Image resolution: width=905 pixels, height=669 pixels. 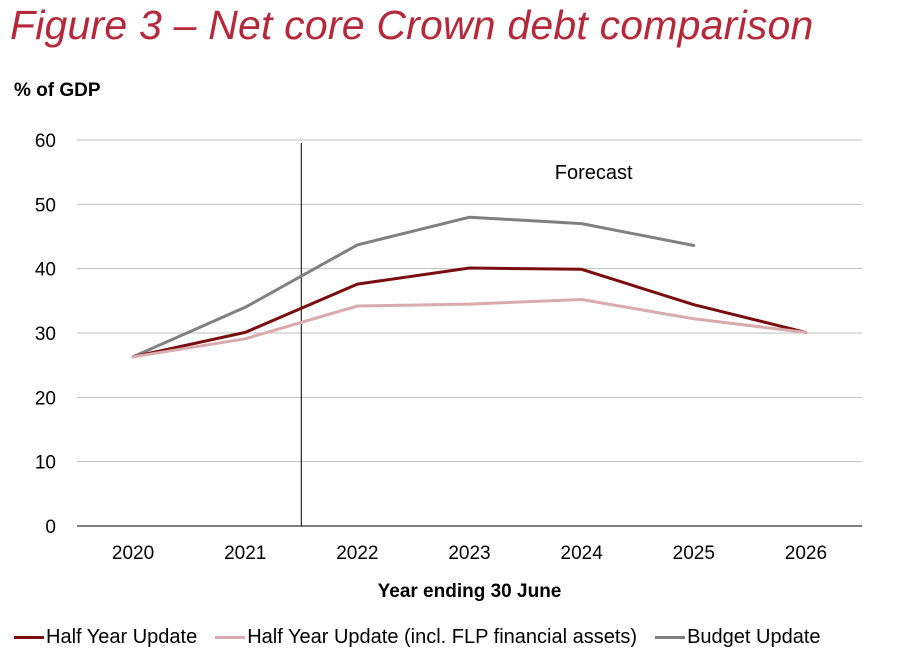 I want to click on x-tick-label: 2023, so click(x=469, y=553).